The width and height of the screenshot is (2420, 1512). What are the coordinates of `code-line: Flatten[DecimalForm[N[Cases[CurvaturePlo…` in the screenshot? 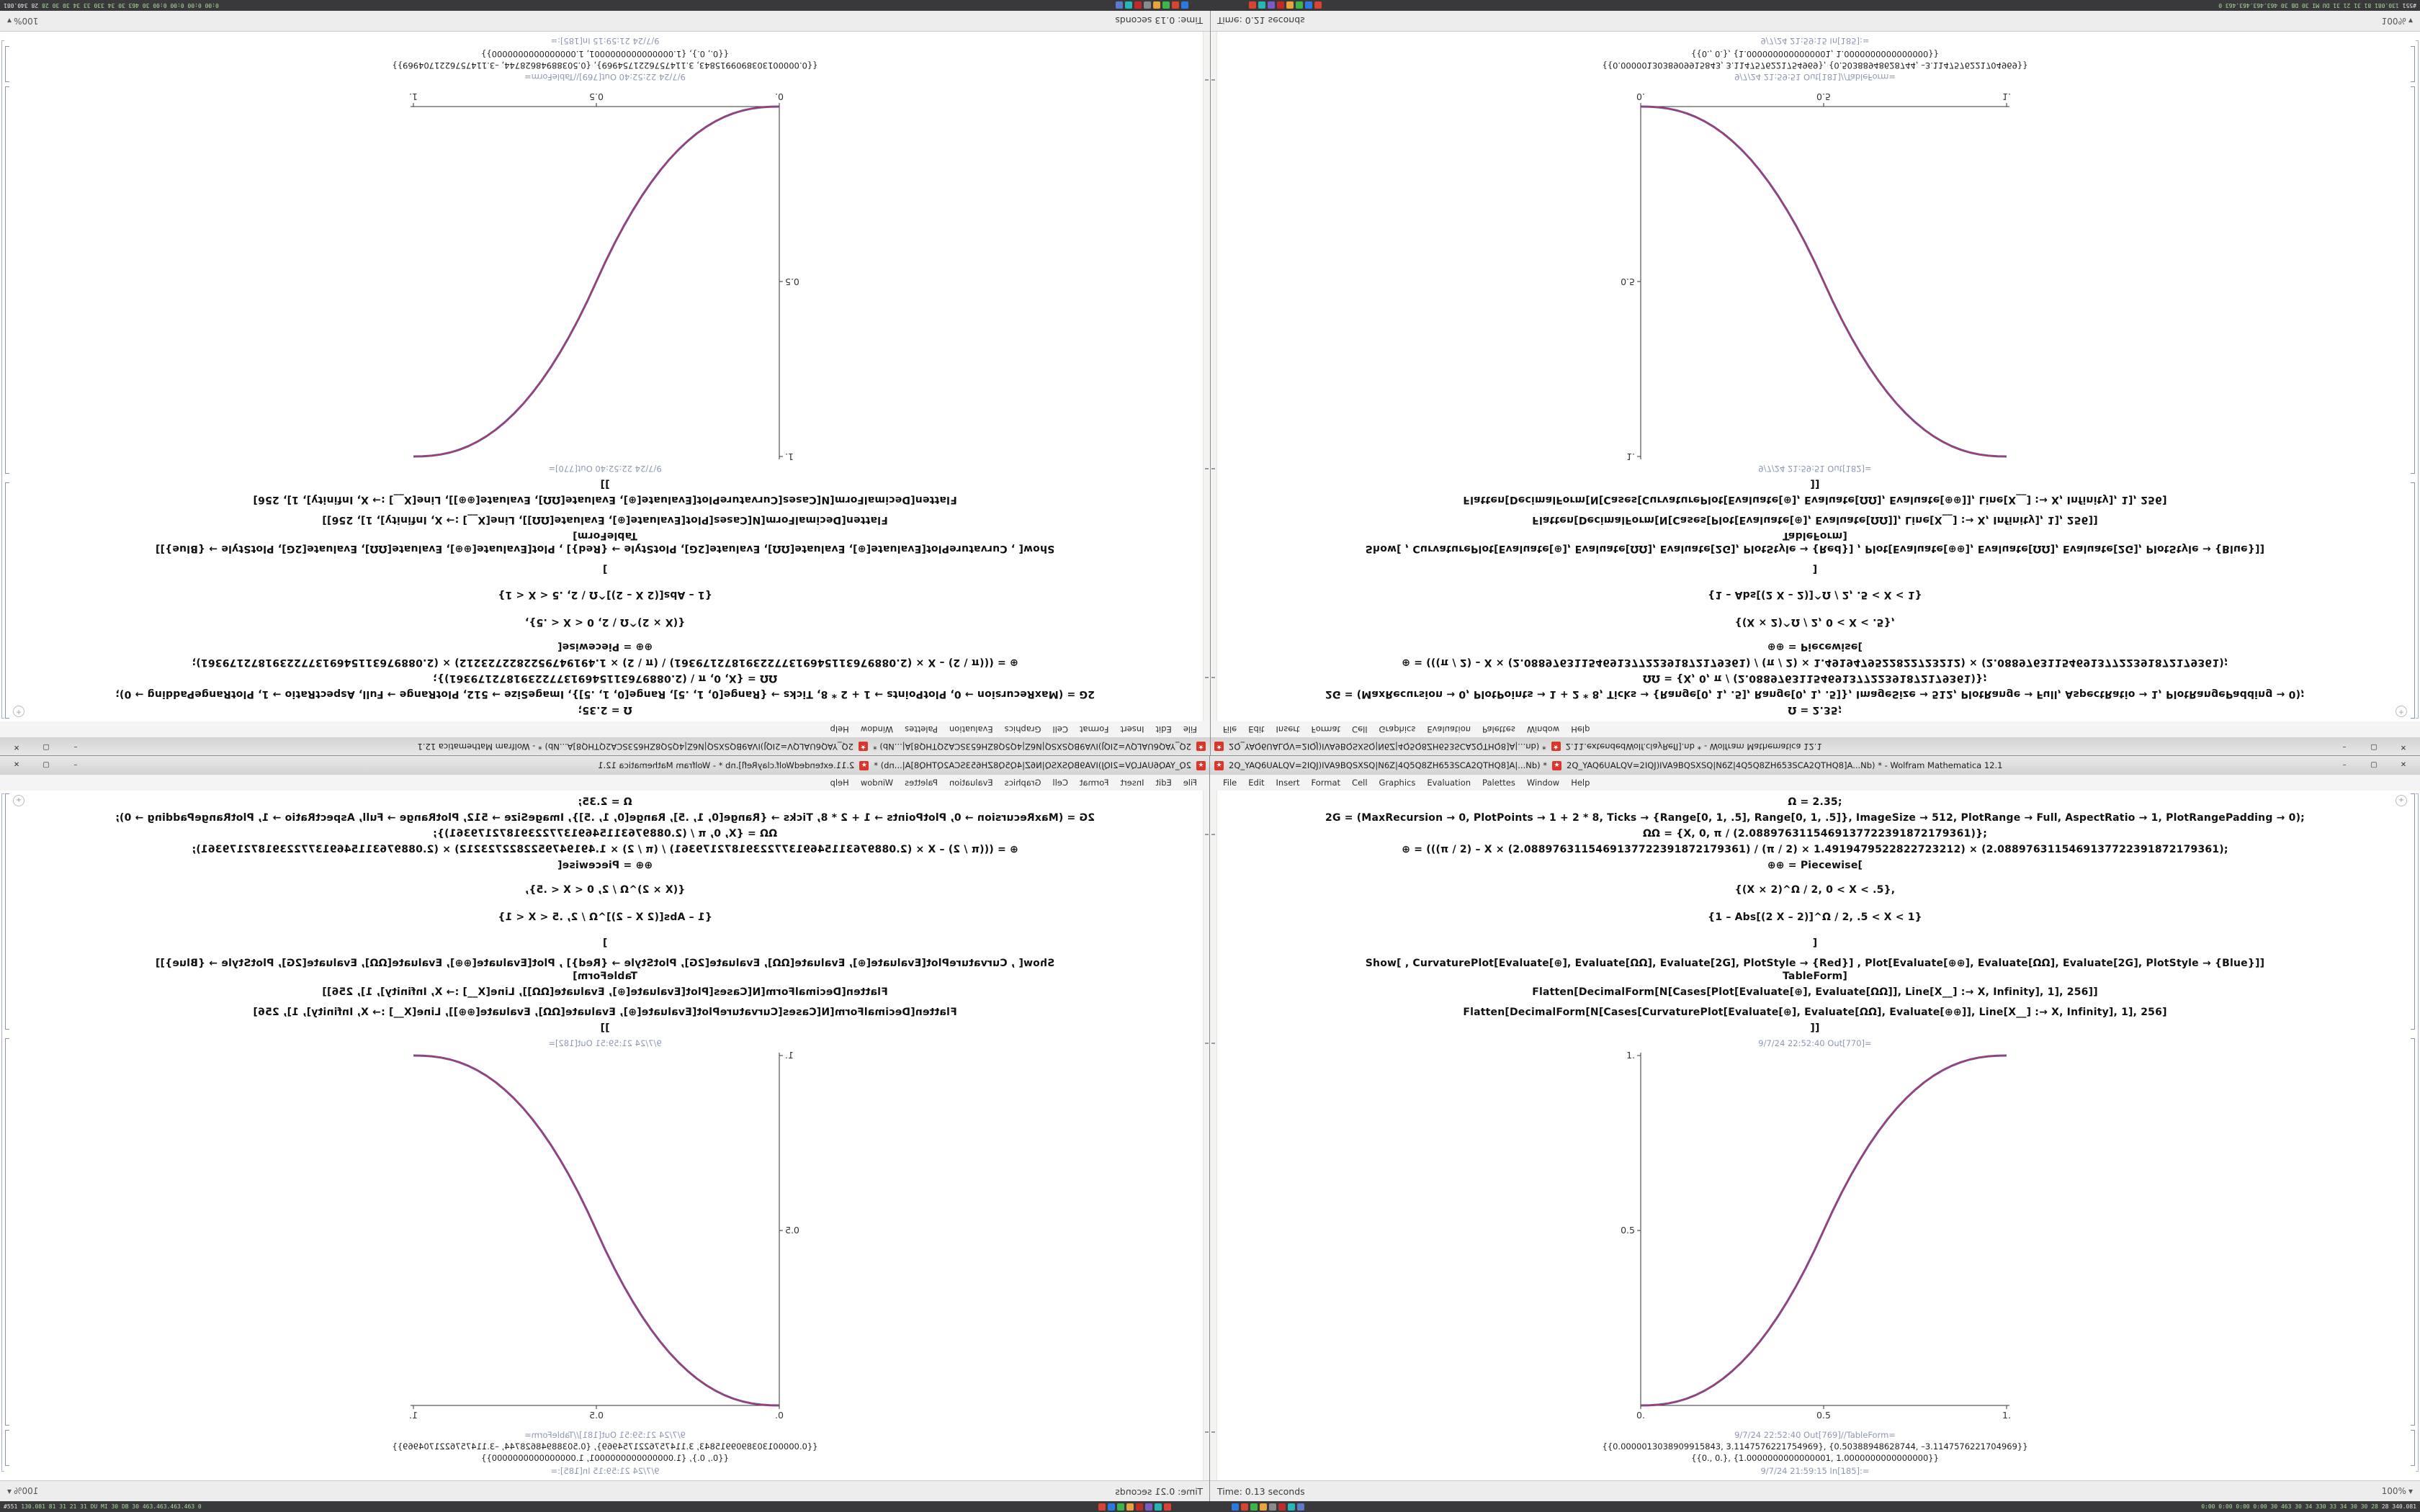 It's located at (1815, 499).